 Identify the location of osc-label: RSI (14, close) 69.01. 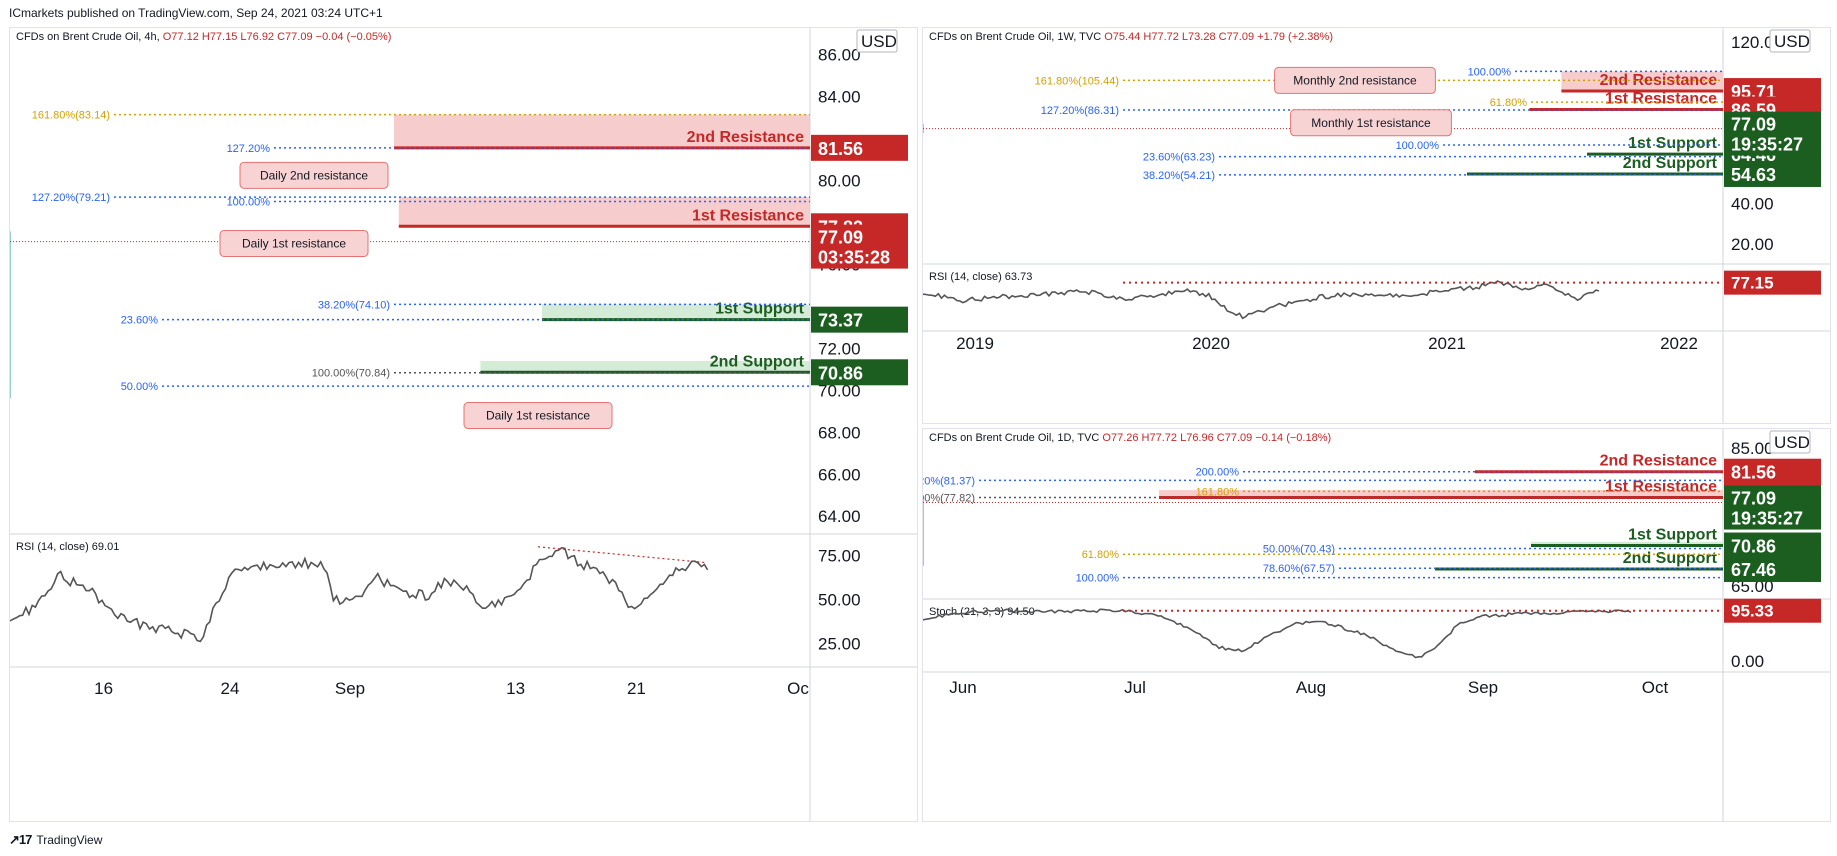
(67, 547).